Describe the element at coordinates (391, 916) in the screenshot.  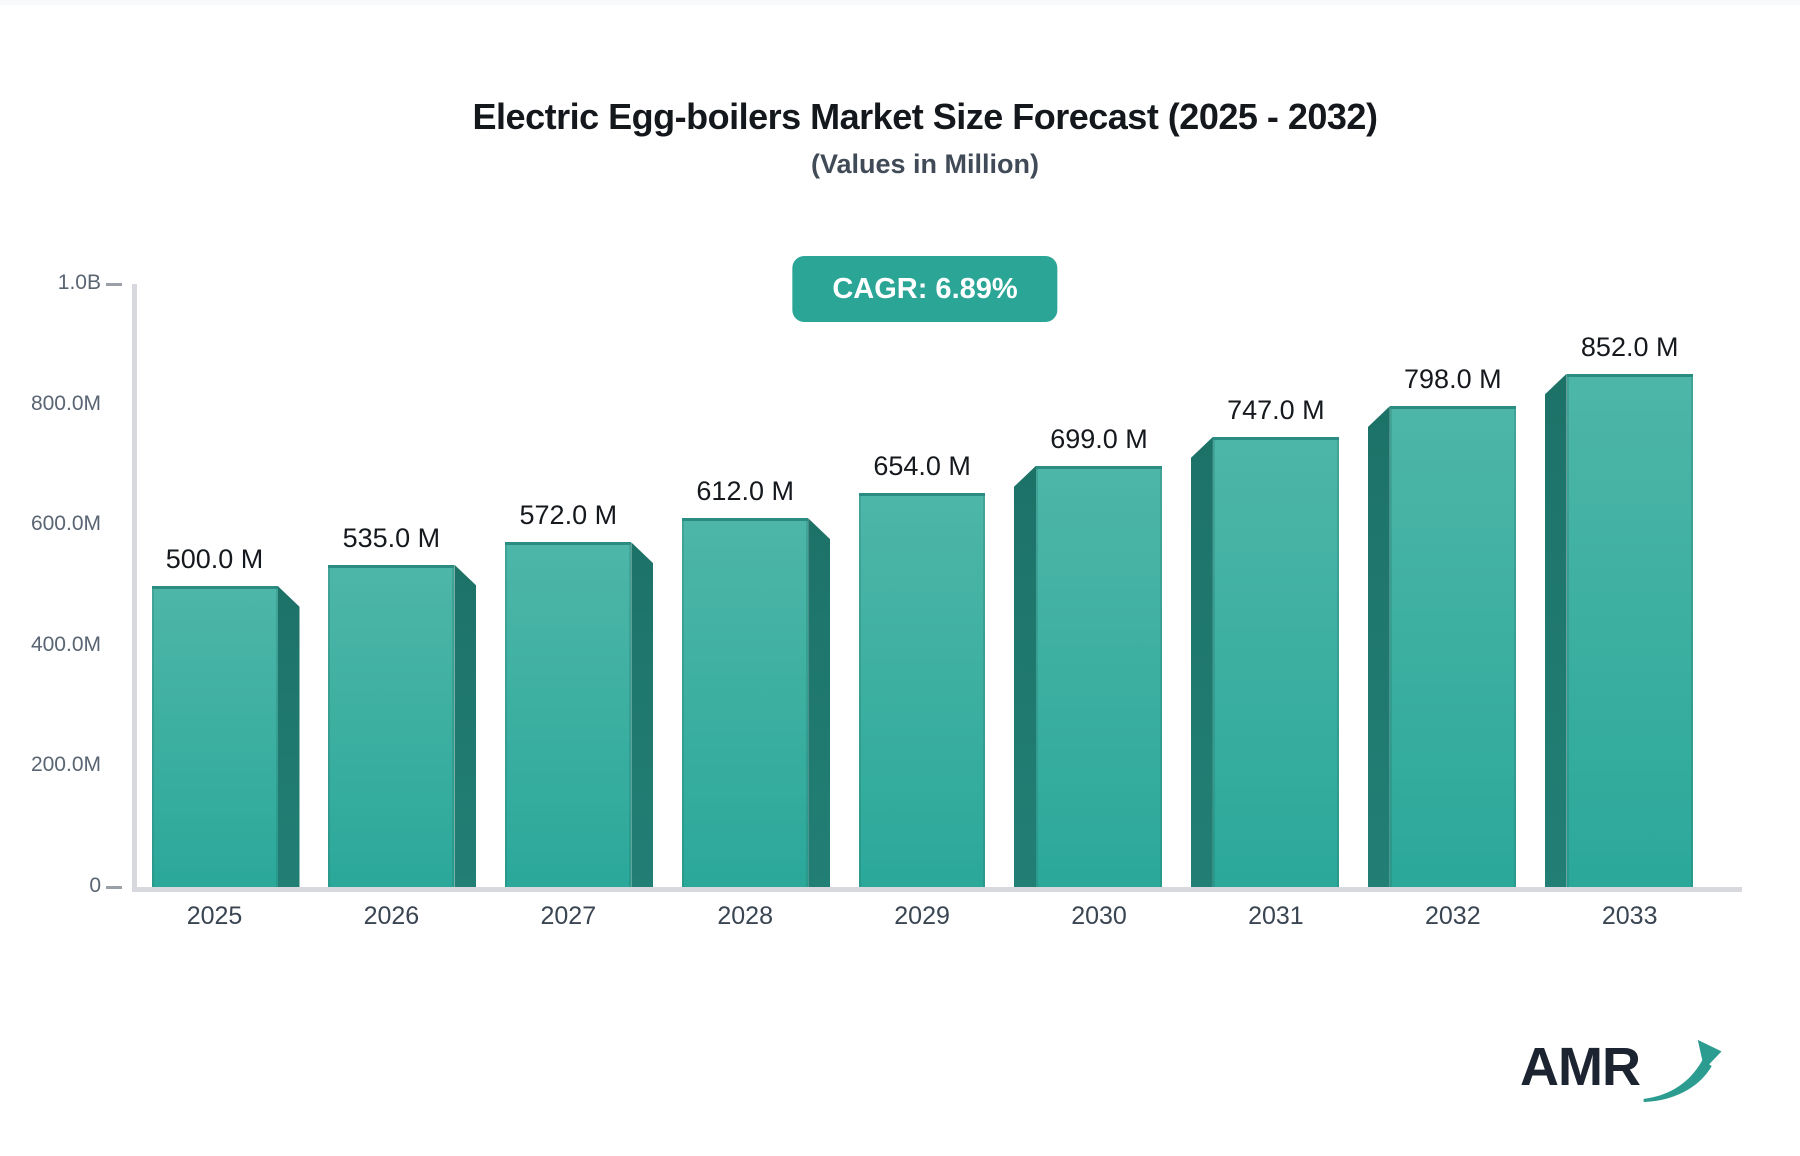
I see `x-axis-category-label: 2026` at that location.